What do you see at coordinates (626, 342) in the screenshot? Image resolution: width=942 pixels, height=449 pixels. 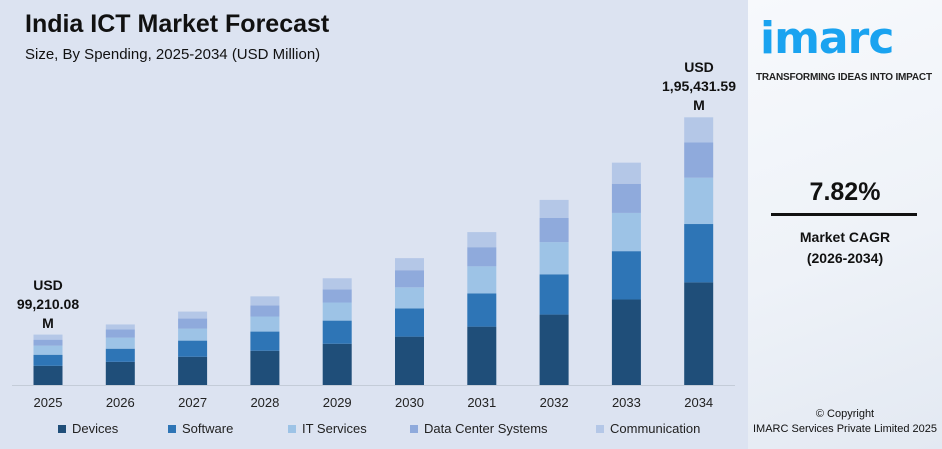 I see `bar-segment-devices-2033` at bounding box center [626, 342].